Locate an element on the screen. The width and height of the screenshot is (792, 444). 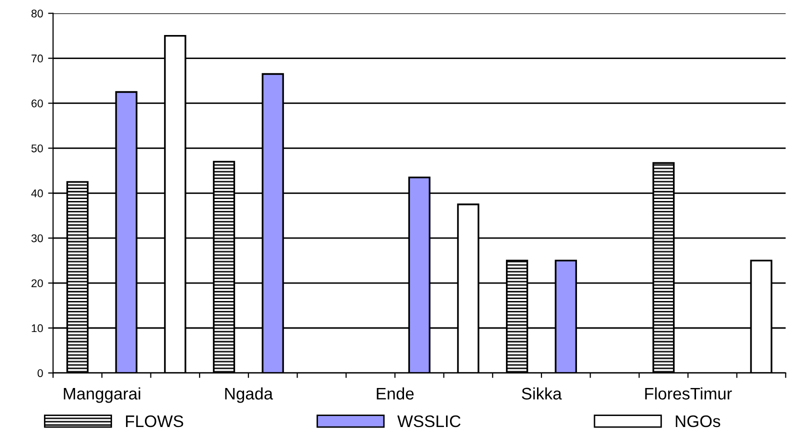
legend-label: NGOs is located at coordinates (698, 421).